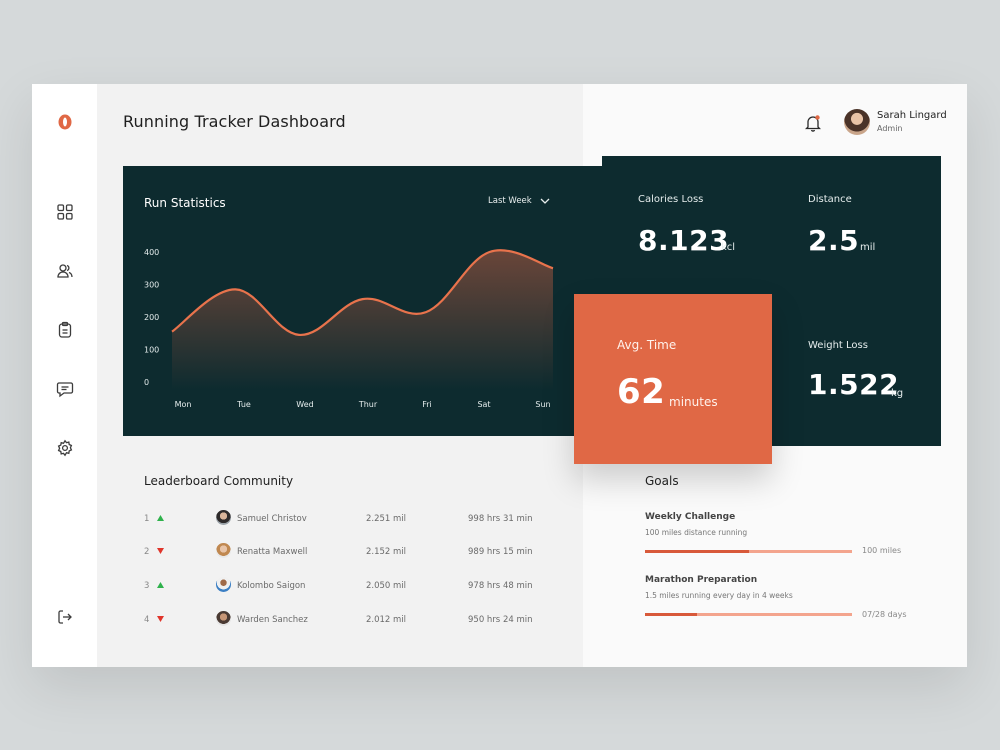 The image size is (1000, 750). What do you see at coordinates (834, 240) in the screenshot?
I see `distance-value: 2.5` at bounding box center [834, 240].